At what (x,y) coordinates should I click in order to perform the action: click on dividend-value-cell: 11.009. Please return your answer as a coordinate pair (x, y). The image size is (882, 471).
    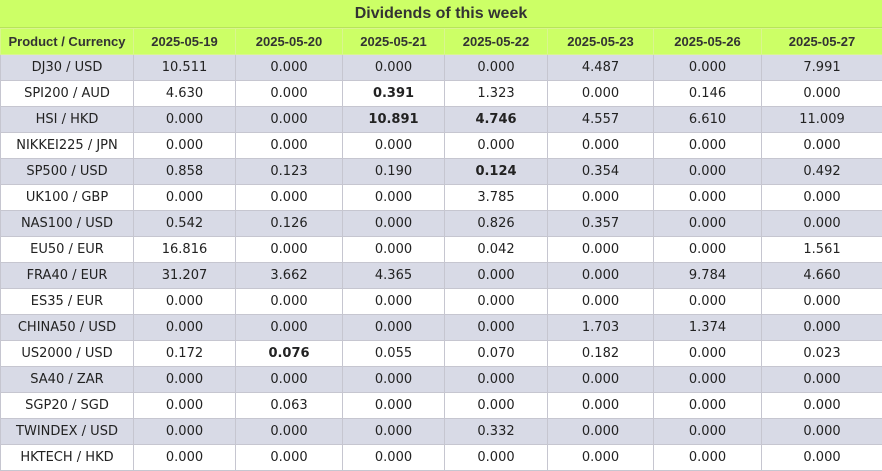
    Looking at the image, I should click on (822, 120).